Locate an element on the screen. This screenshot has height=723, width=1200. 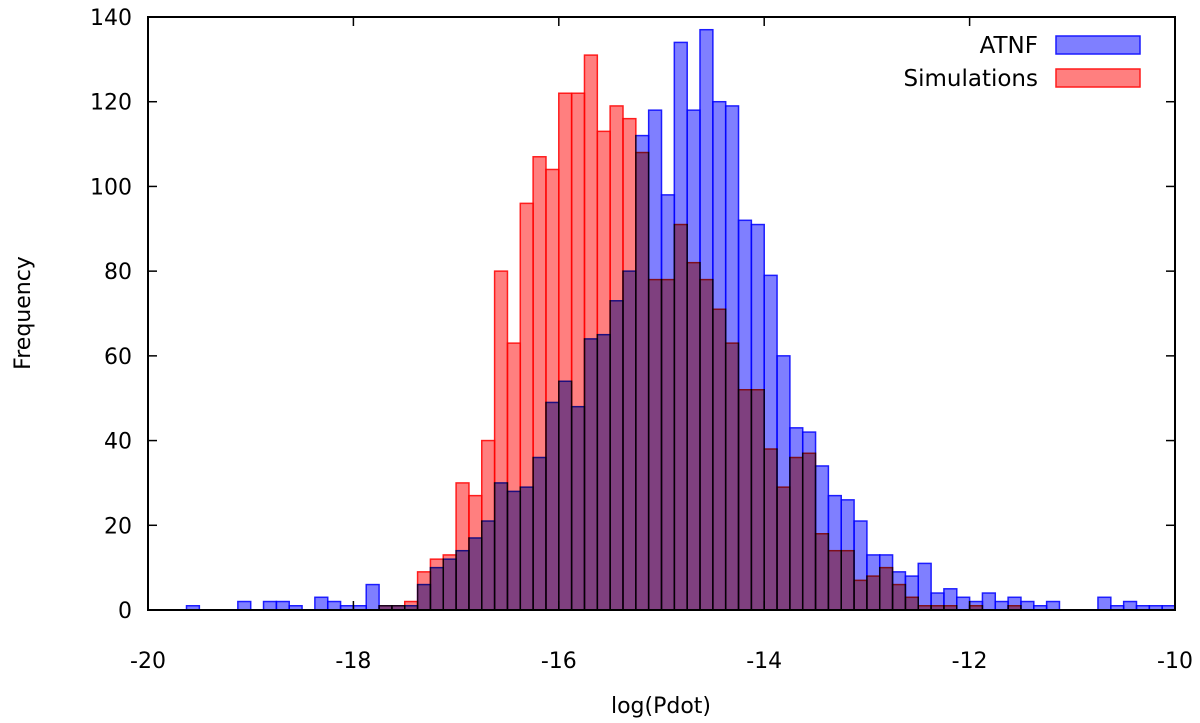
y-tick-label: 0 is located at coordinates (125, 611).